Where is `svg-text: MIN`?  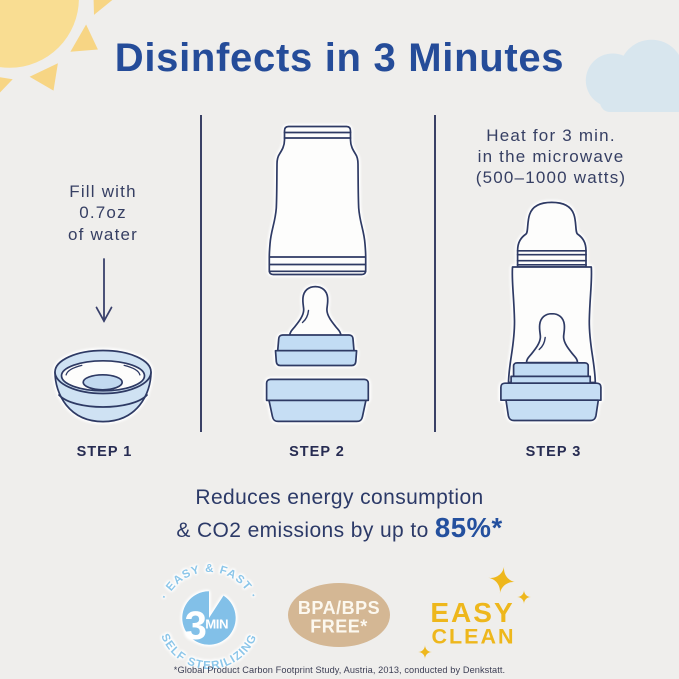
svg-text: MIN is located at coordinates (216, 623).